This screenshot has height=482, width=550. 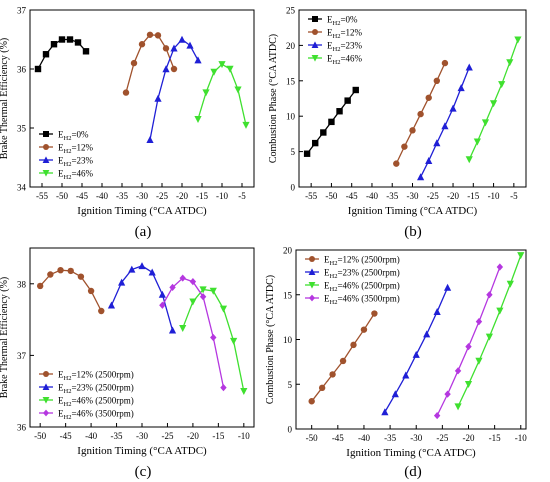 I want to click on legend-label: EH2=12%, so click(x=345, y=34).